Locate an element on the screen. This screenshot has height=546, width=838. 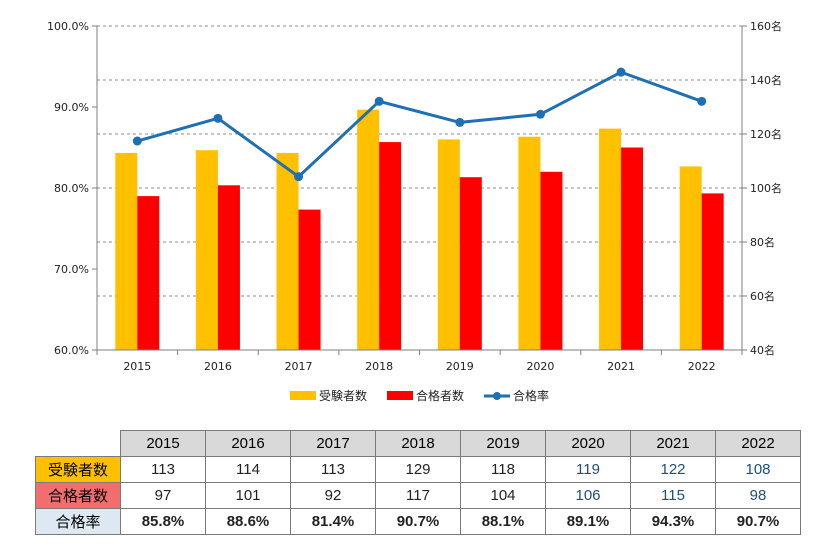
table-corner is located at coordinates (78, 443).